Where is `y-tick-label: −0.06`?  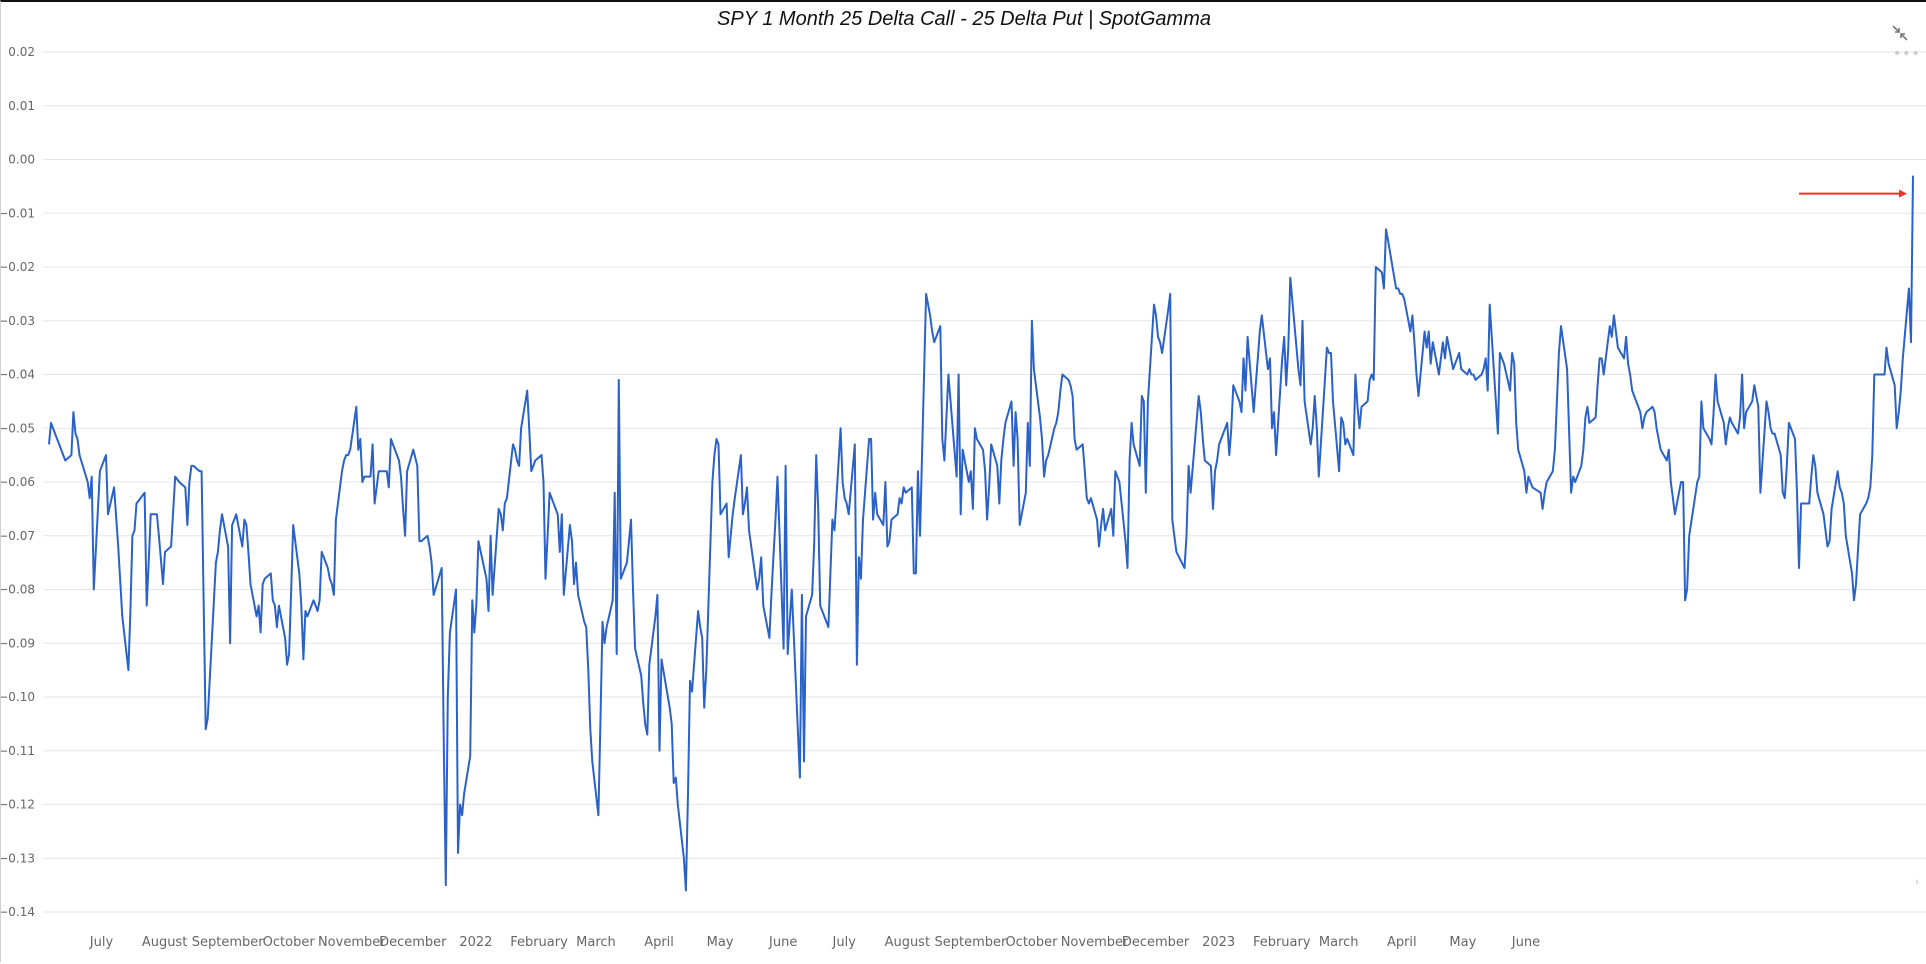 y-tick-label: −0.06 is located at coordinates (18, 482).